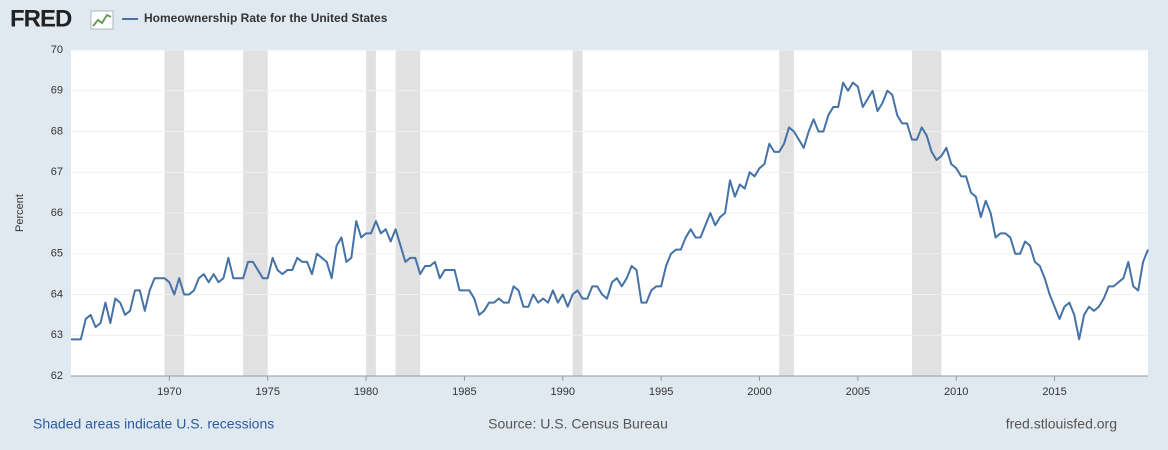 The height and width of the screenshot is (450, 1168). I want to click on x-tick-label: 2005, so click(858, 392).